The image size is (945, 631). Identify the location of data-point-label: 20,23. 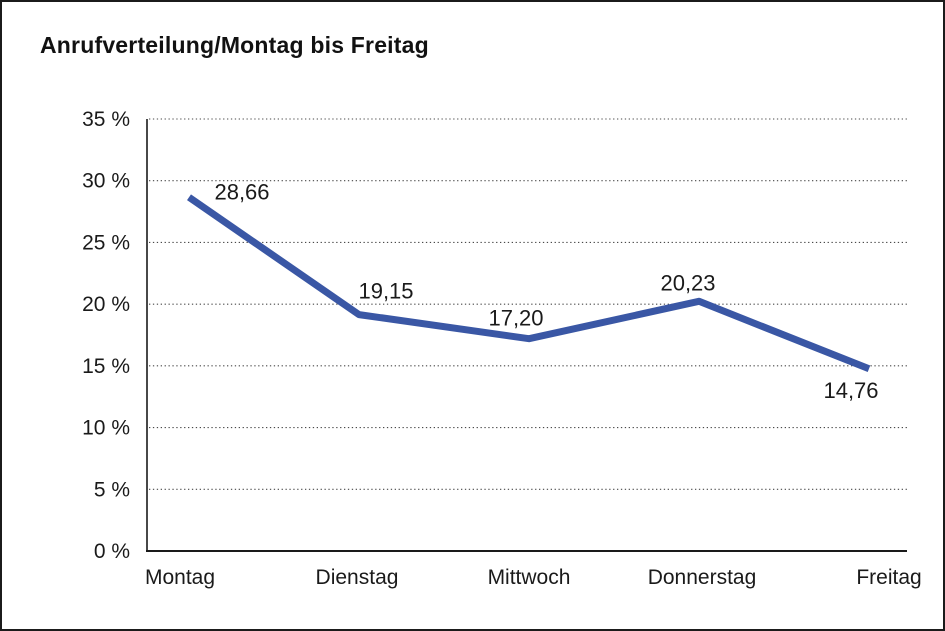
(687, 282).